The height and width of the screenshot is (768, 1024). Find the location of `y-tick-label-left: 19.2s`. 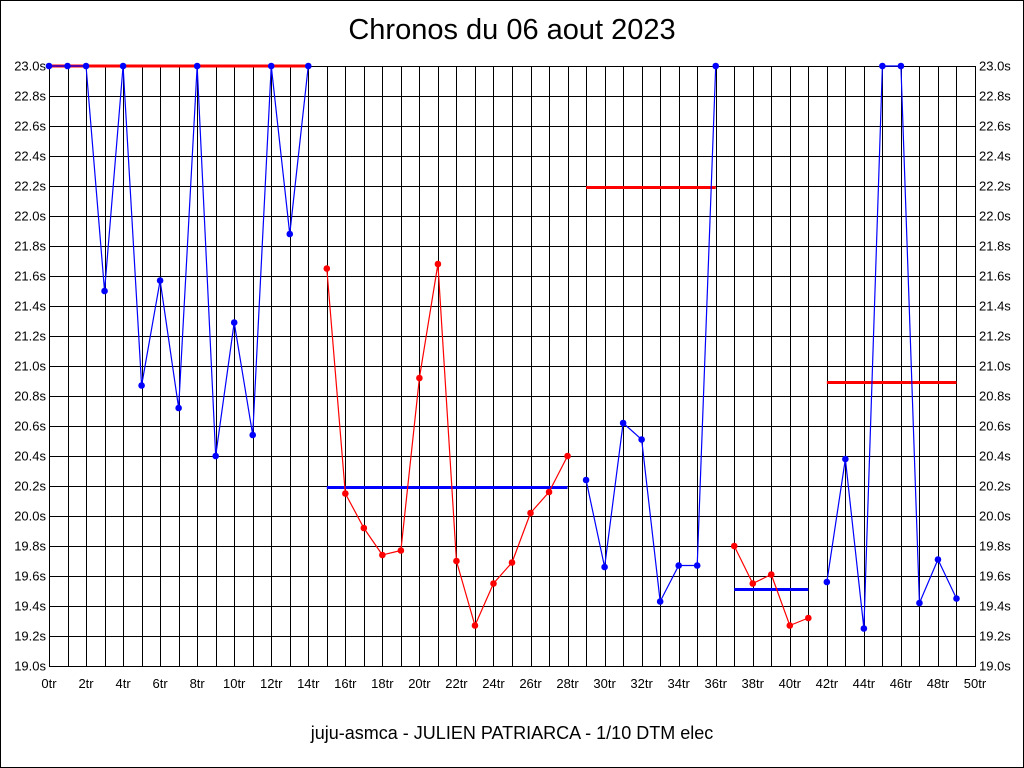

y-tick-label-left: 19.2s is located at coordinates (30, 636).